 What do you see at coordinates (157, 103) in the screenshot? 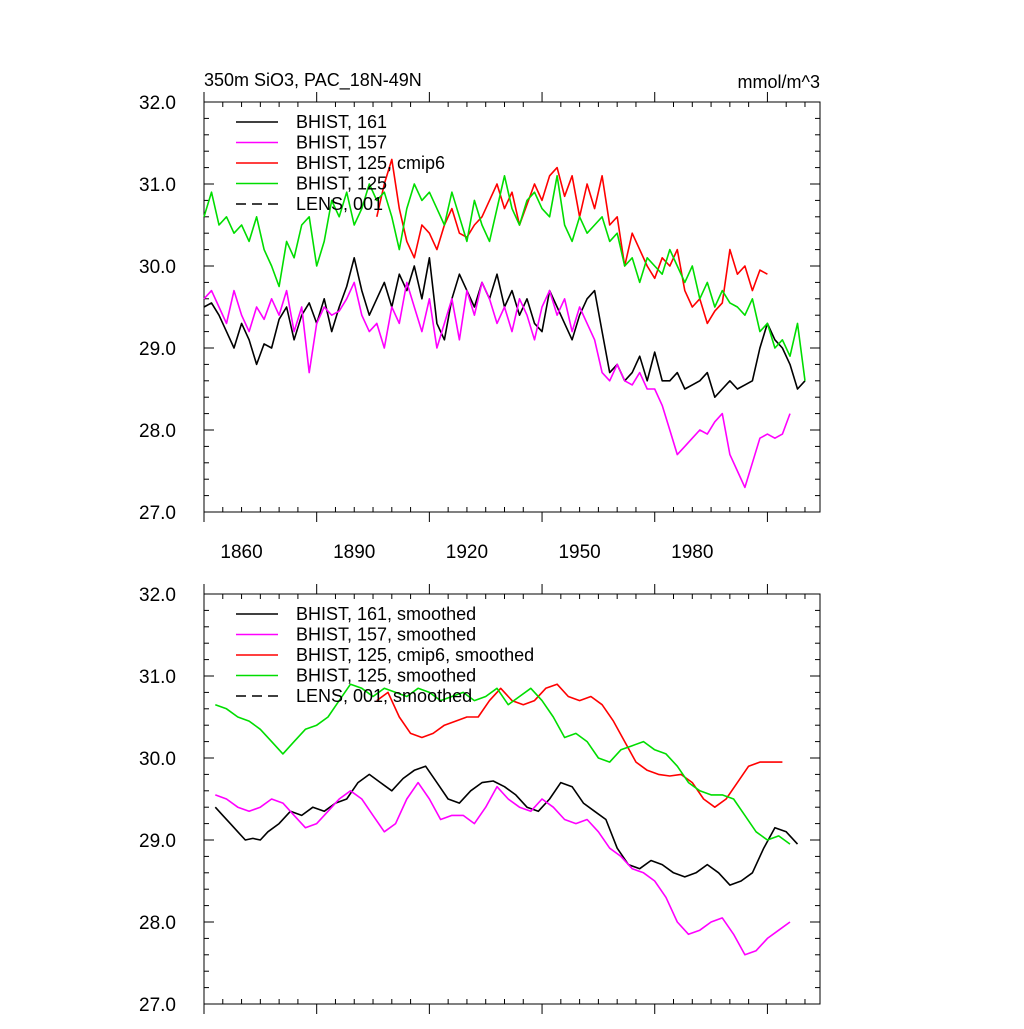
I see `top-y-tick-label: 32.0` at bounding box center [157, 103].